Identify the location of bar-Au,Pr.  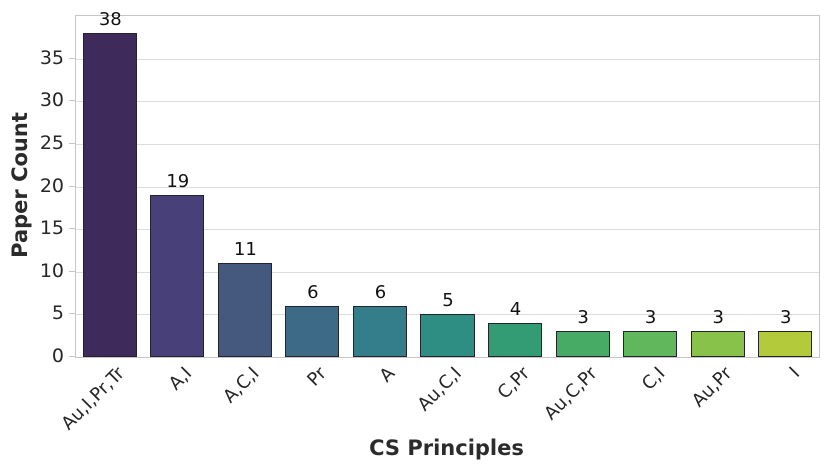
(717, 344).